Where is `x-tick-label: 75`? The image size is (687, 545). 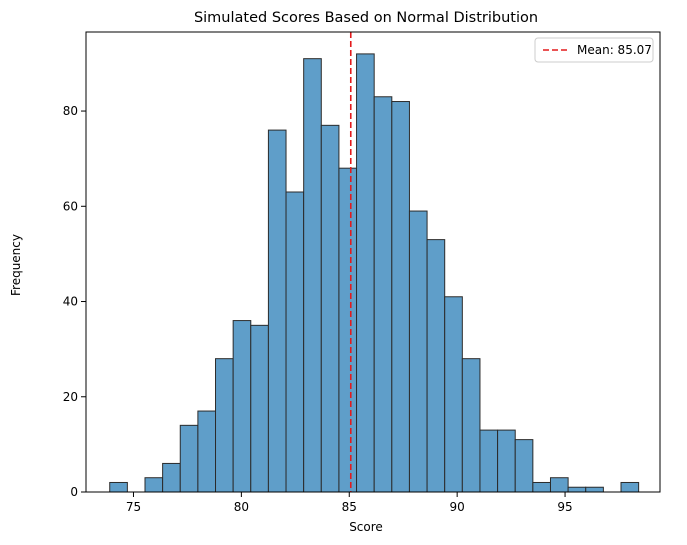
x-tick-label: 75 is located at coordinates (133, 507).